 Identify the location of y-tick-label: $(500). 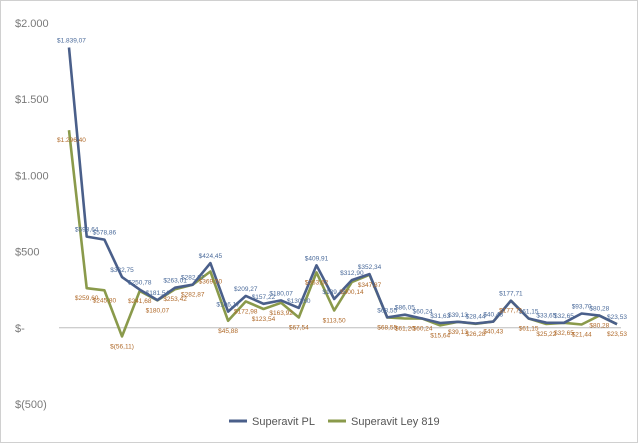
(31, 405).